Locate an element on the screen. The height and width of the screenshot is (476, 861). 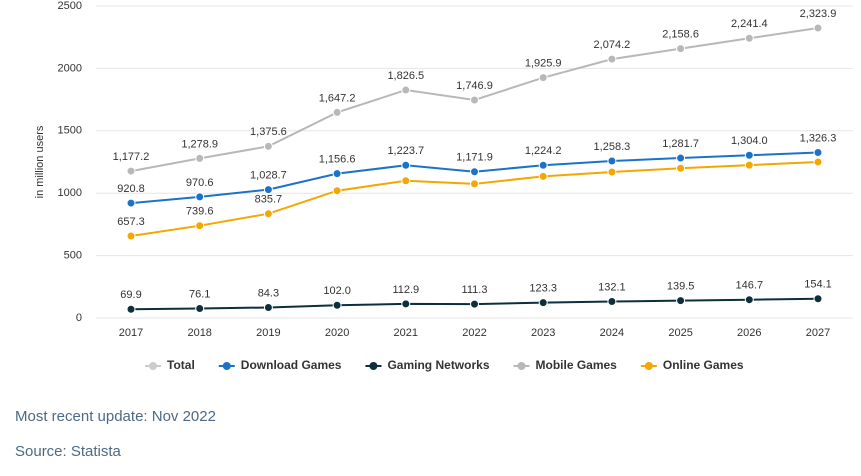
x-tick-label: 2024 is located at coordinates (612, 333).